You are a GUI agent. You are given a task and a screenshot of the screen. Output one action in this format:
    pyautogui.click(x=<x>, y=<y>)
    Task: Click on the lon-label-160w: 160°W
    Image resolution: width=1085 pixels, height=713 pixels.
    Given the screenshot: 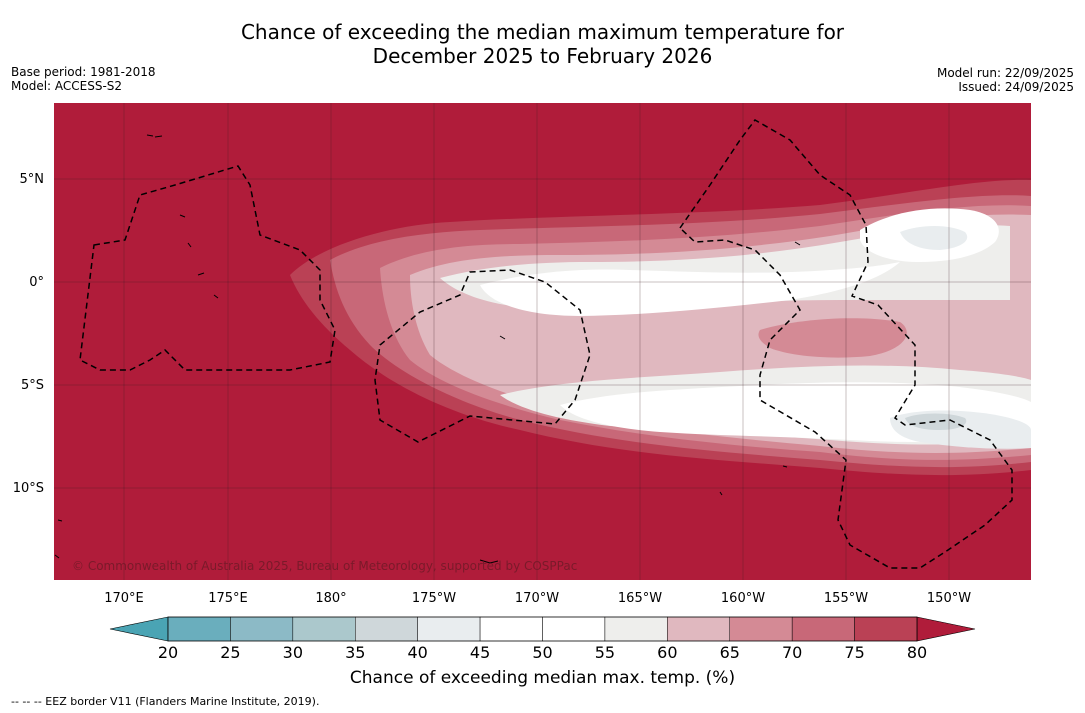 What is the action you would take?
    pyautogui.click(x=743, y=598)
    